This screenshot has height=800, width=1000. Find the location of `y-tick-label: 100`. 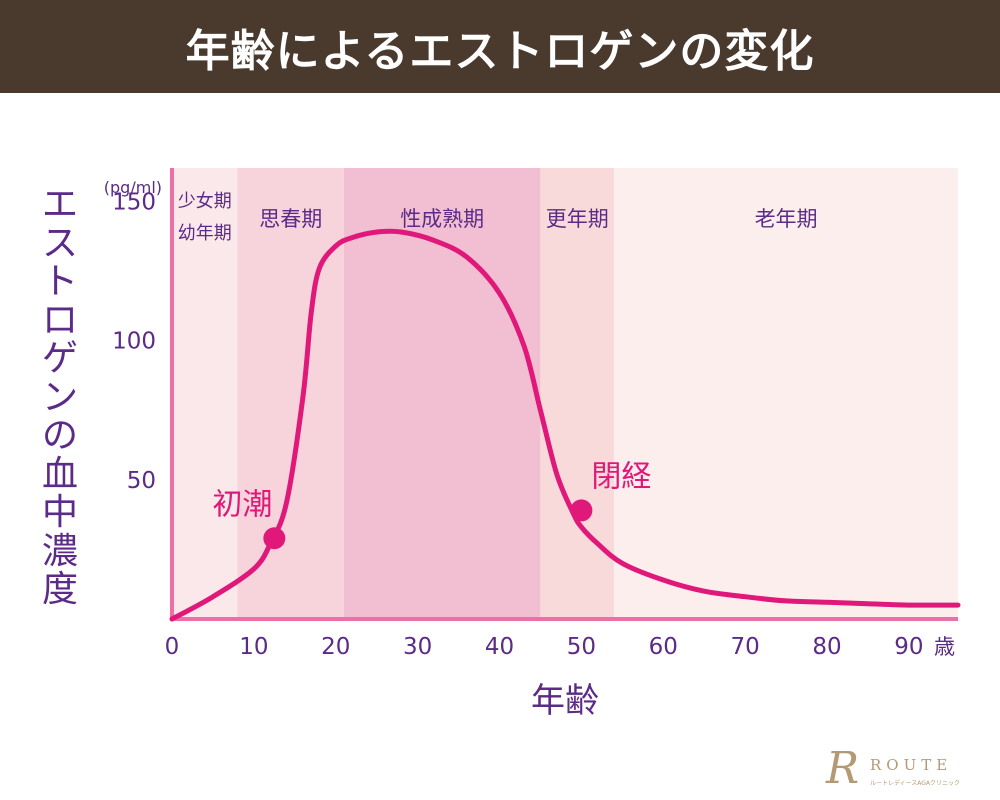

y-tick-label: 100 is located at coordinates (134, 342).